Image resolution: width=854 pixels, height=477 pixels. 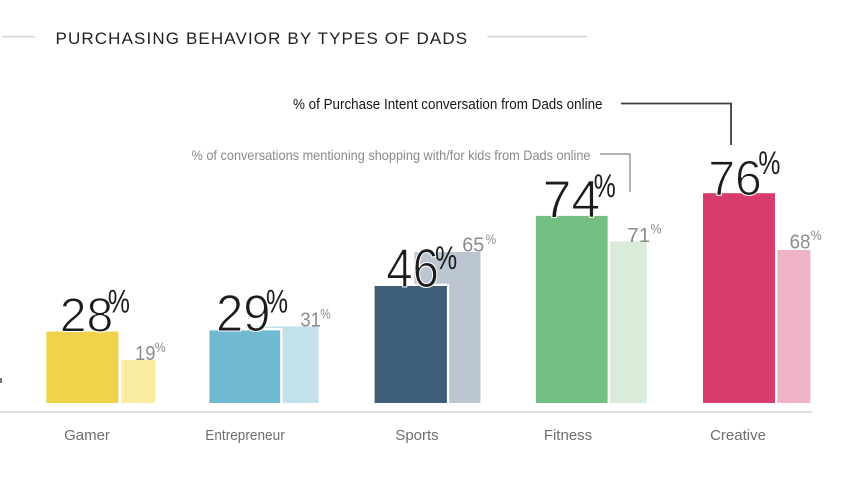 What do you see at coordinates (243, 314) in the screenshot?
I see `svg-text: 29` at bounding box center [243, 314].